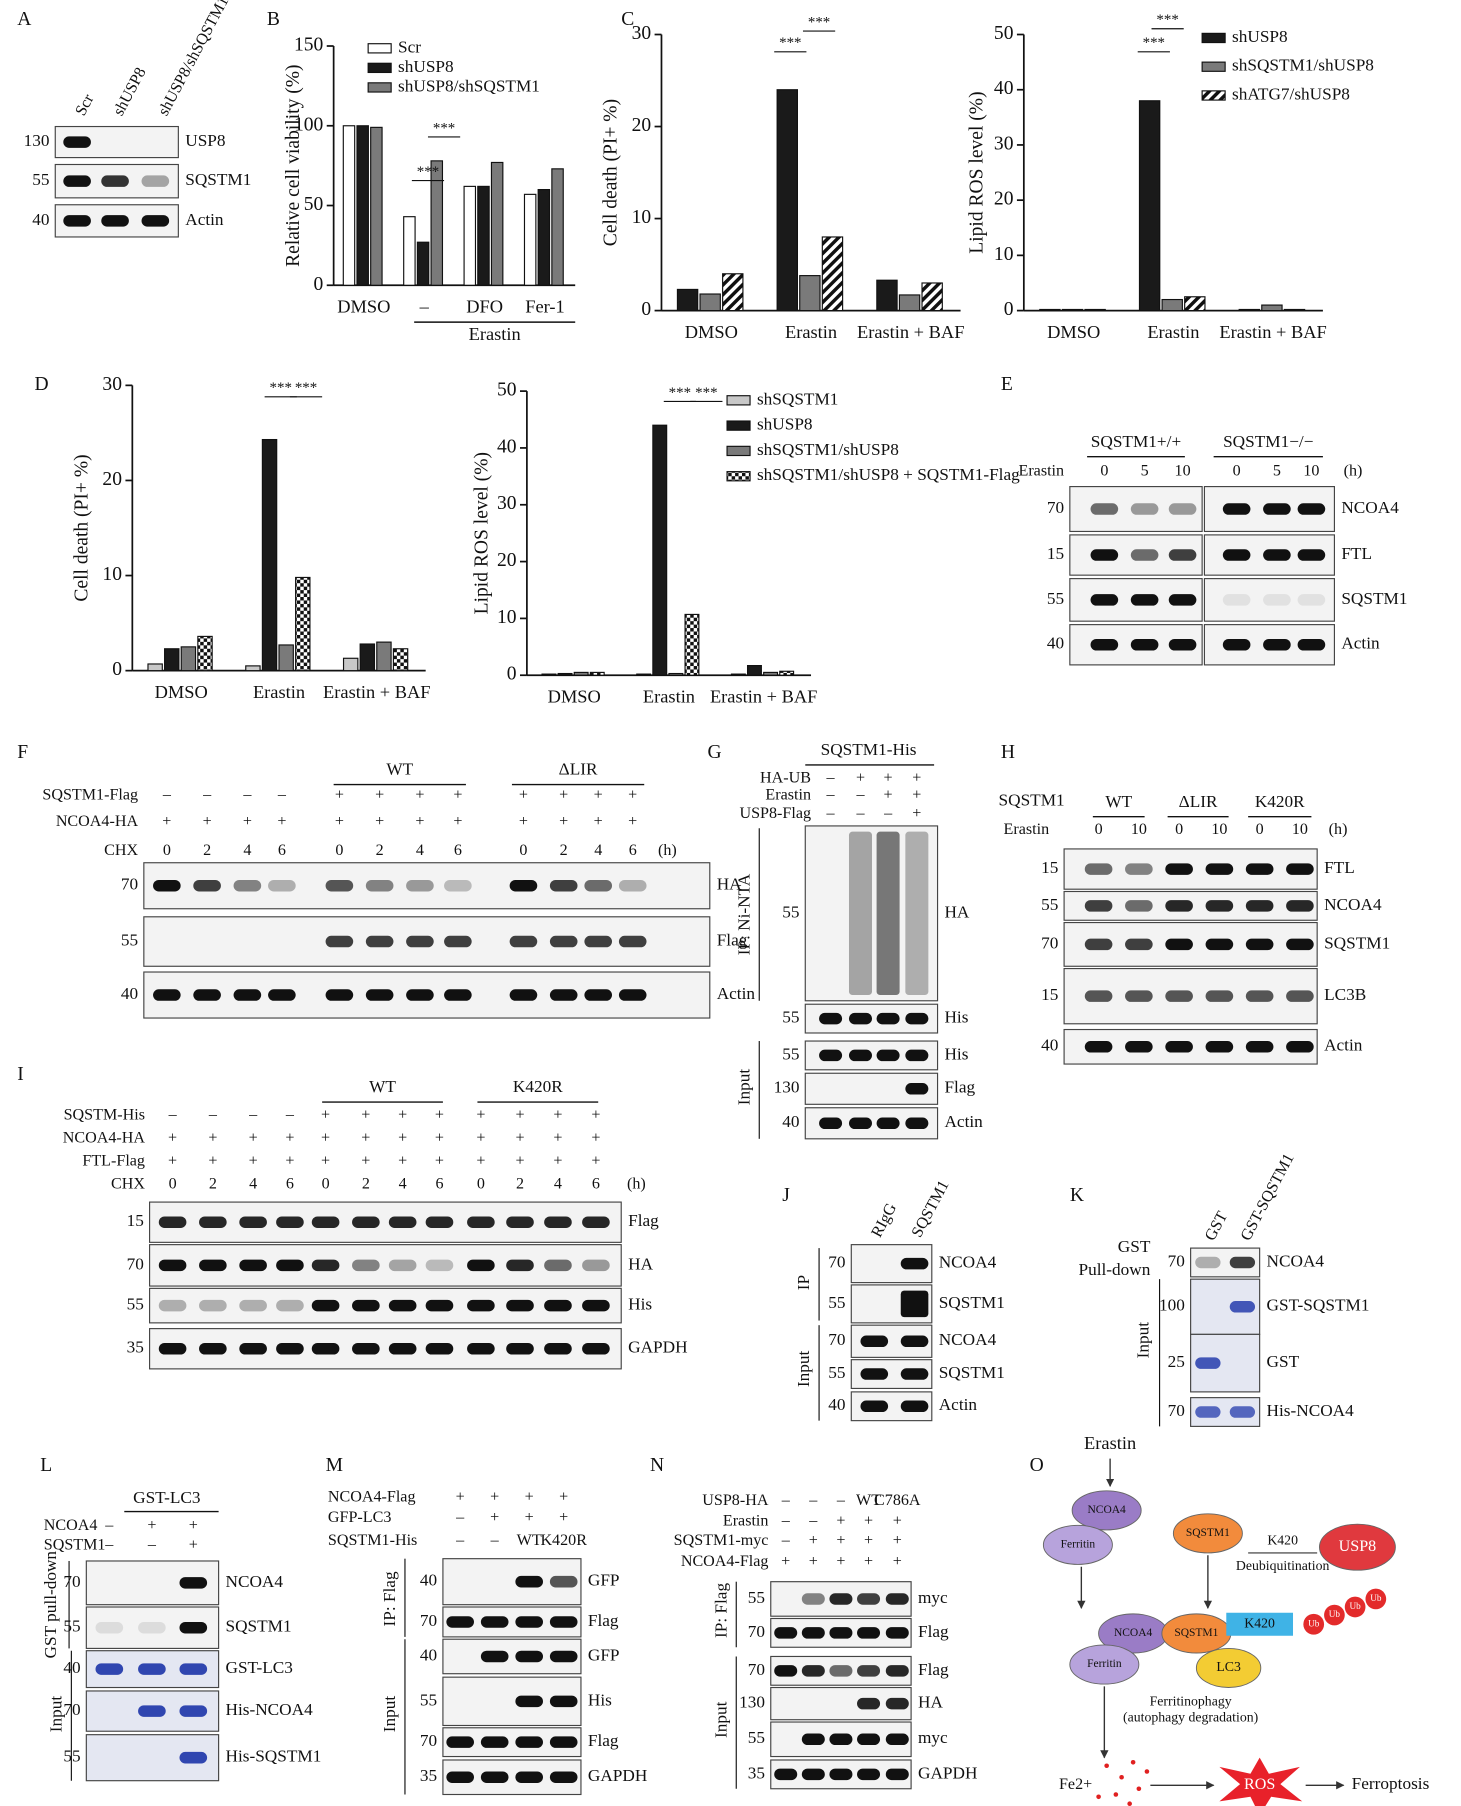  I want to click on diagram-text: (autophagy degradation), so click(1190, 1718).